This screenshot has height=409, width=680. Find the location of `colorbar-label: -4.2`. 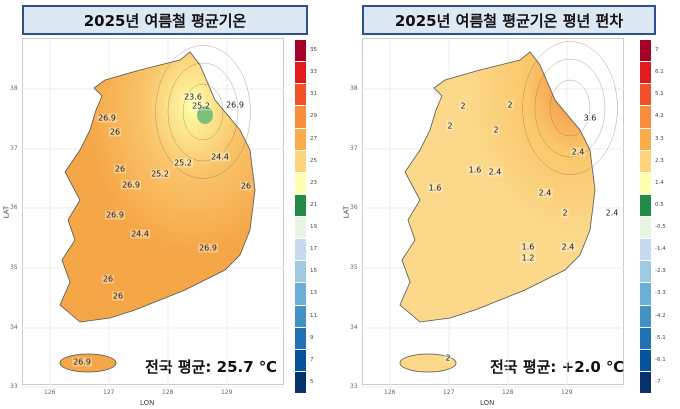

colorbar-label: -4.2 is located at coordinates (660, 315).